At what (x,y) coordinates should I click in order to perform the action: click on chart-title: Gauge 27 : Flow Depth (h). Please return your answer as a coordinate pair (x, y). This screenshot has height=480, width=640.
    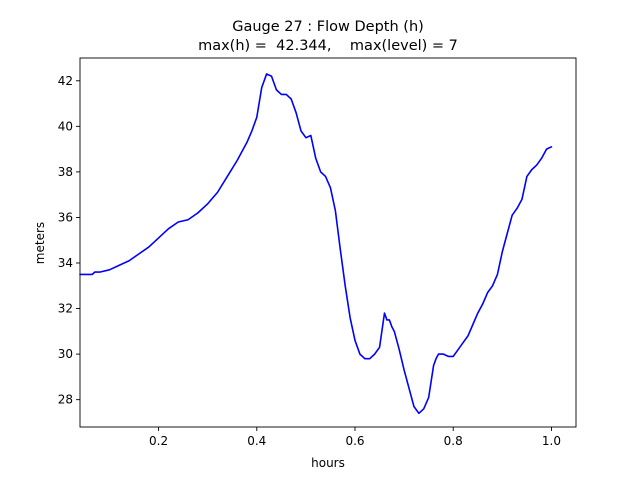
    Looking at the image, I should click on (328, 27).